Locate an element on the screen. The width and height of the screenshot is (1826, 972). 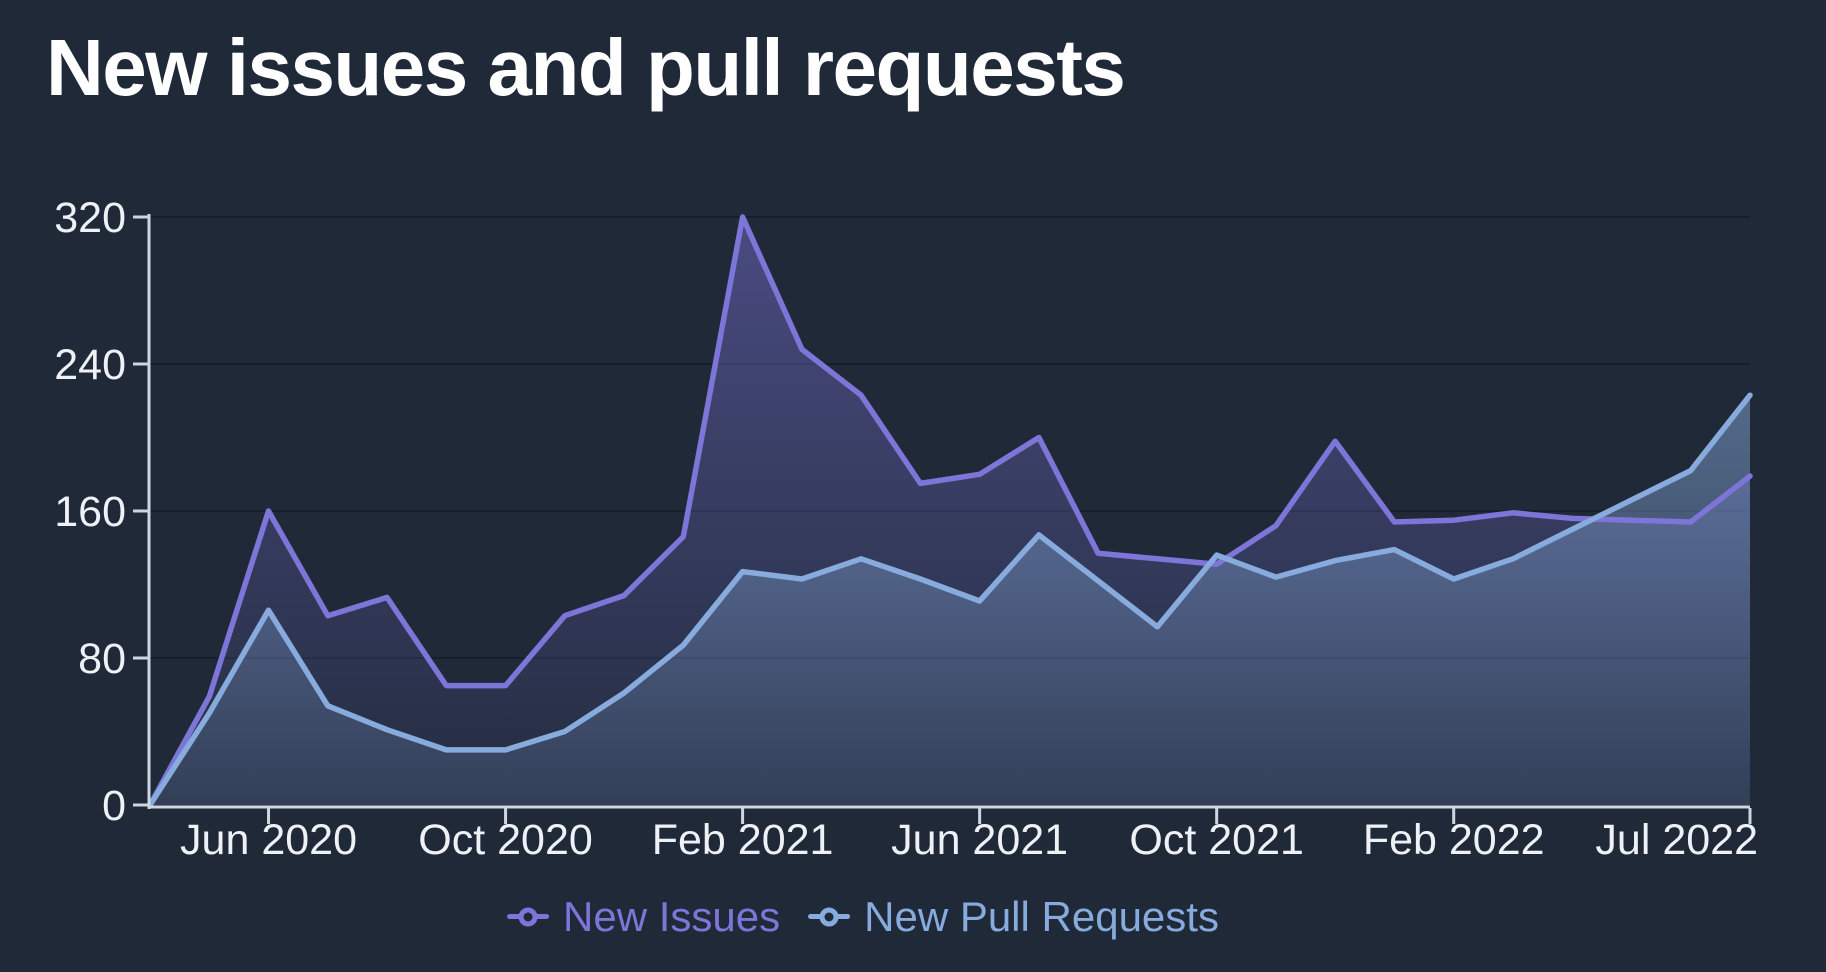
x-tick-label: Jul 2022 is located at coordinates (1676, 840).